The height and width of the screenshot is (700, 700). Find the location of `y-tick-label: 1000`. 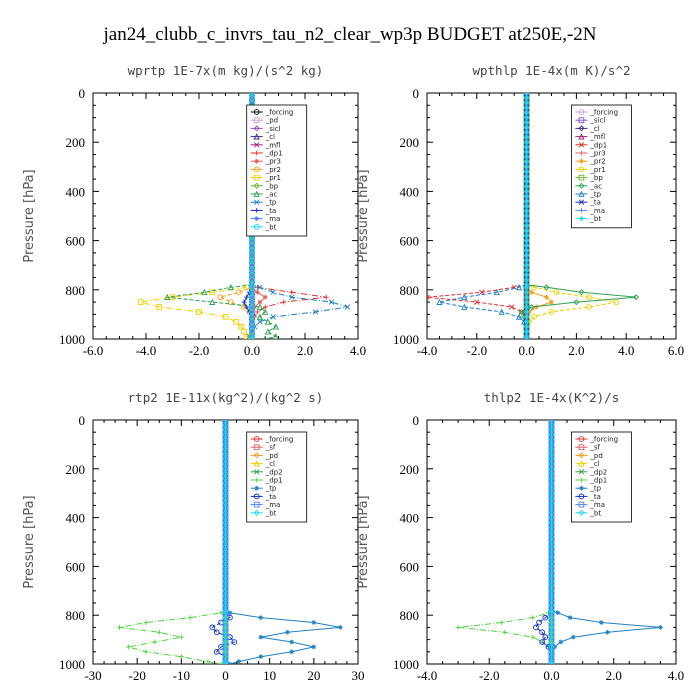

y-tick-label: 1000 is located at coordinates (406, 664).